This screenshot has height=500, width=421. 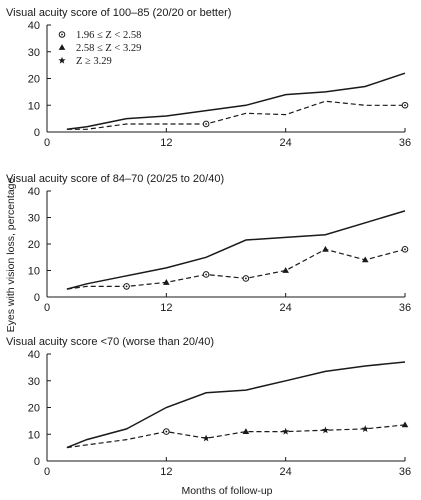 I want to click on y-axis-label: Eyes with vision loss, percentage, so click(x=11, y=255).